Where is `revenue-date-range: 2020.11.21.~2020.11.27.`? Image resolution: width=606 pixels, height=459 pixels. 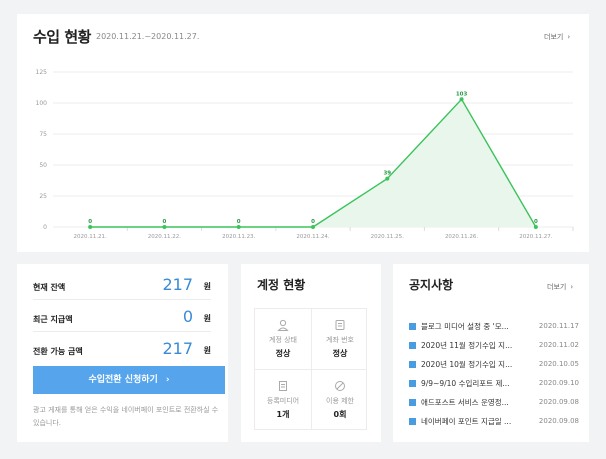 revenue-date-range: 2020.11.21.~2020.11.27. is located at coordinates (148, 36).